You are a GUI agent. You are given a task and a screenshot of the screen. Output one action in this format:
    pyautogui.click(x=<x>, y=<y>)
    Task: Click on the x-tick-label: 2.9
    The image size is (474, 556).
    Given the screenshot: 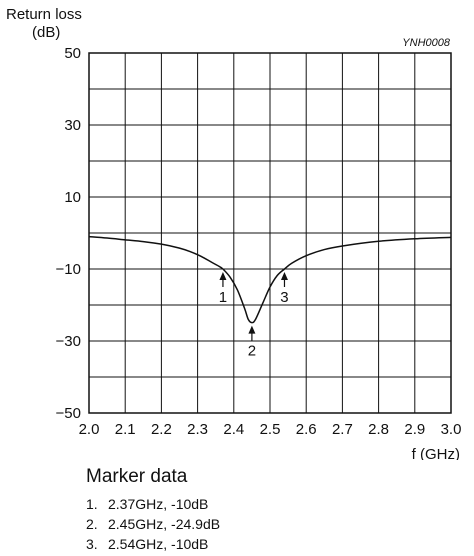 What is the action you would take?
    pyautogui.click(x=414, y=429)
    